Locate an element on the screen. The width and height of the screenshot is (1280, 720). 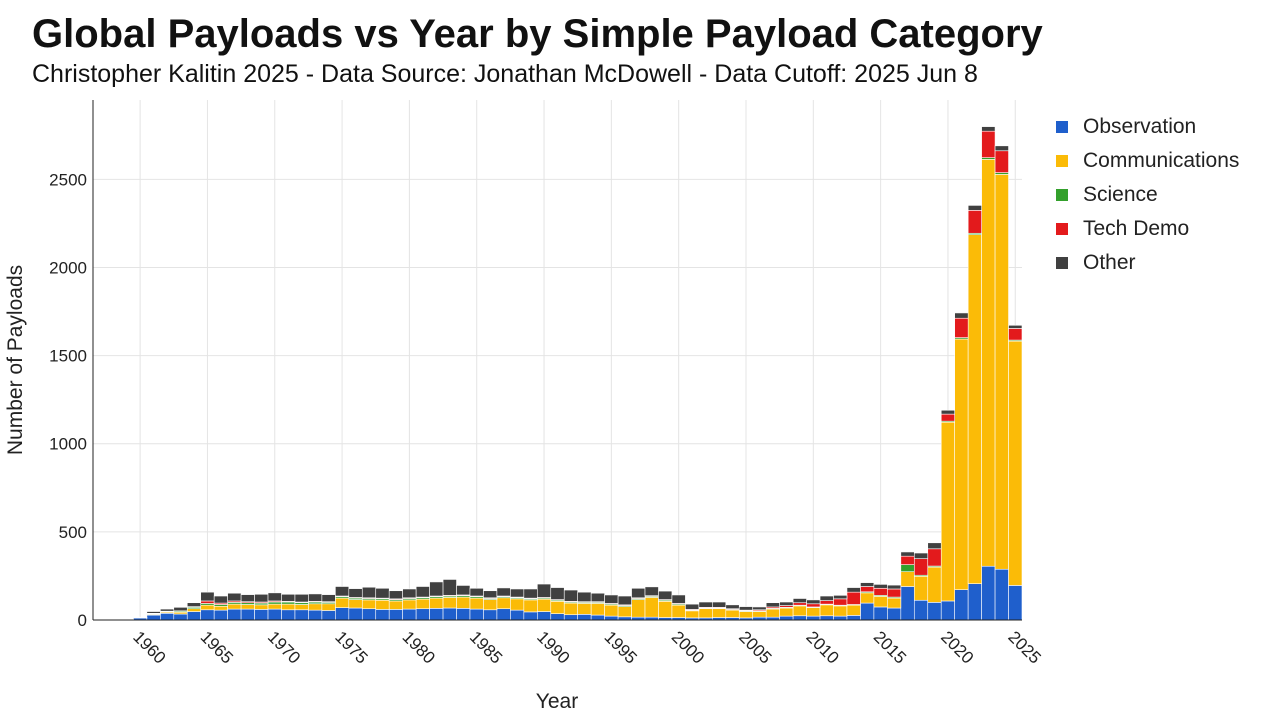
x-tick-label: 2020 is located at coordinates (957, 647).